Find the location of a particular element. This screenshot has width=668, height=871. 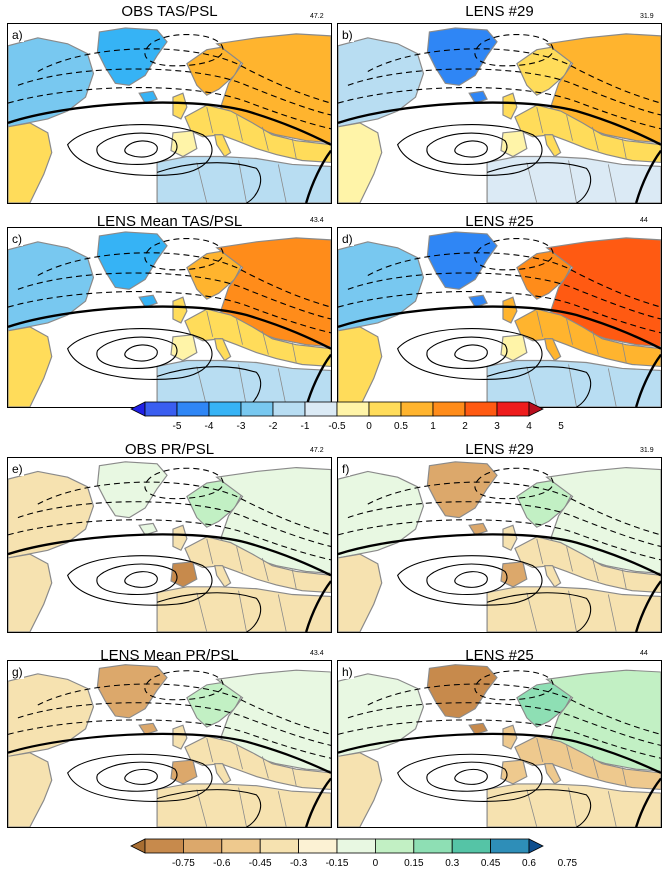

panel-label: b) is located at coordinates (347, 35).